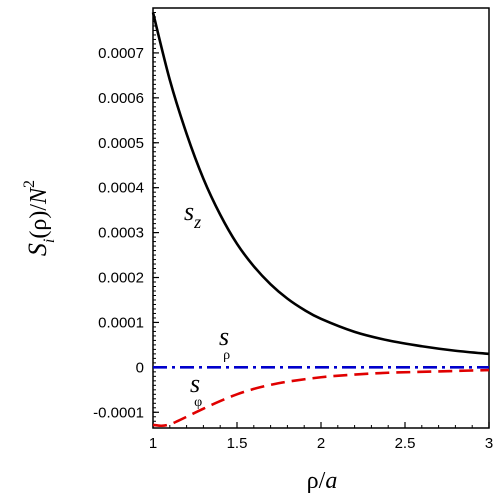  Describe the element at coordinates (121, 143) in the screenshot. I see `y-tick-label: 0.0005` at that location.